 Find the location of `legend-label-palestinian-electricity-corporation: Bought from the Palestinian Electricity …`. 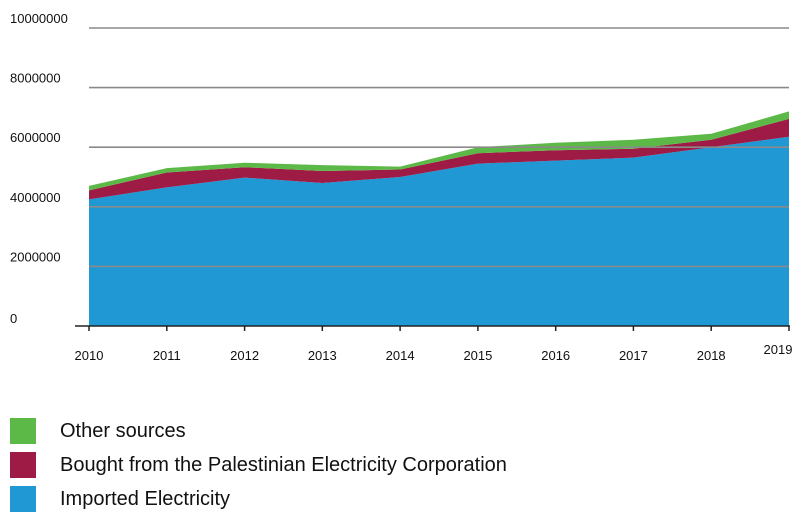

legend-label-palestinian-electricity-corporation: Bought from the Palestinian Electricity … is located at coordinates (283, 464).